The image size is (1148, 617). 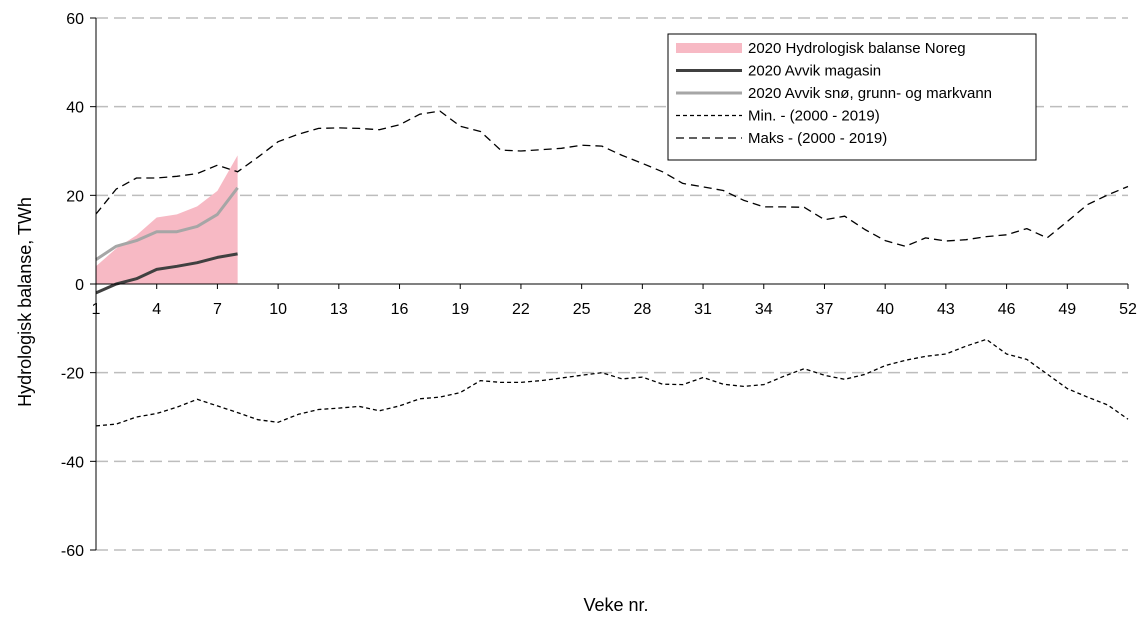 I want to click on legend-label: 2020 Avvik snø, grunn- og markvann, so click(x=870, y=93).